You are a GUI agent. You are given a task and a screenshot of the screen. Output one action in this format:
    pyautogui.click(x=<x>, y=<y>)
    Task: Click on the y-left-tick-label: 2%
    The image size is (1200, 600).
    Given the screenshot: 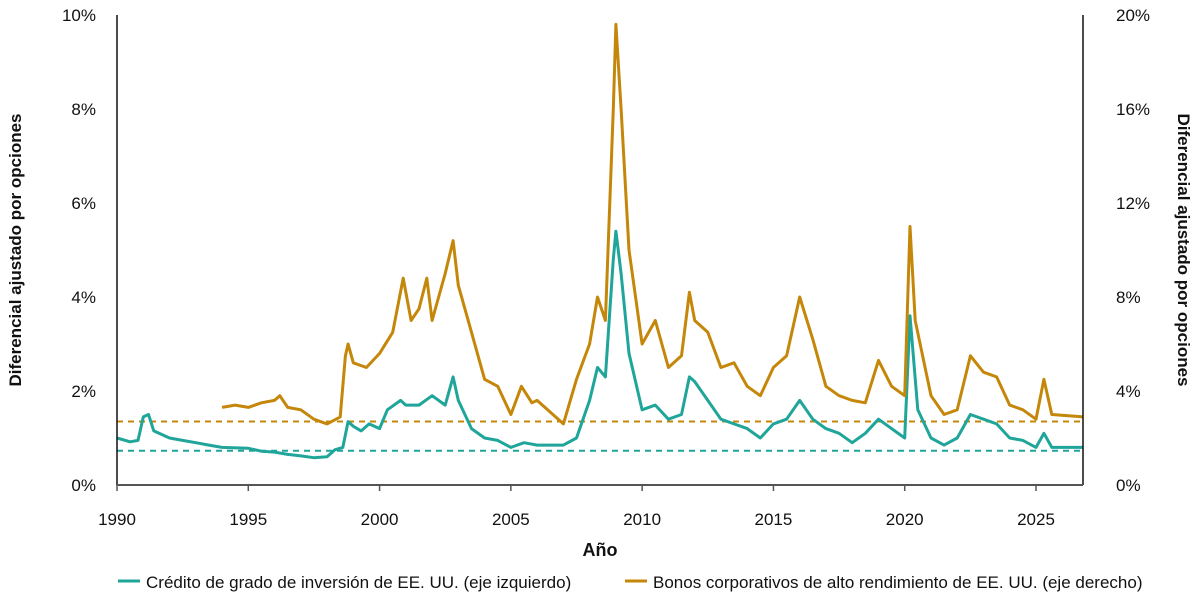 What is the action you would take?
    pyautogui.click(x=83, y=391)
    